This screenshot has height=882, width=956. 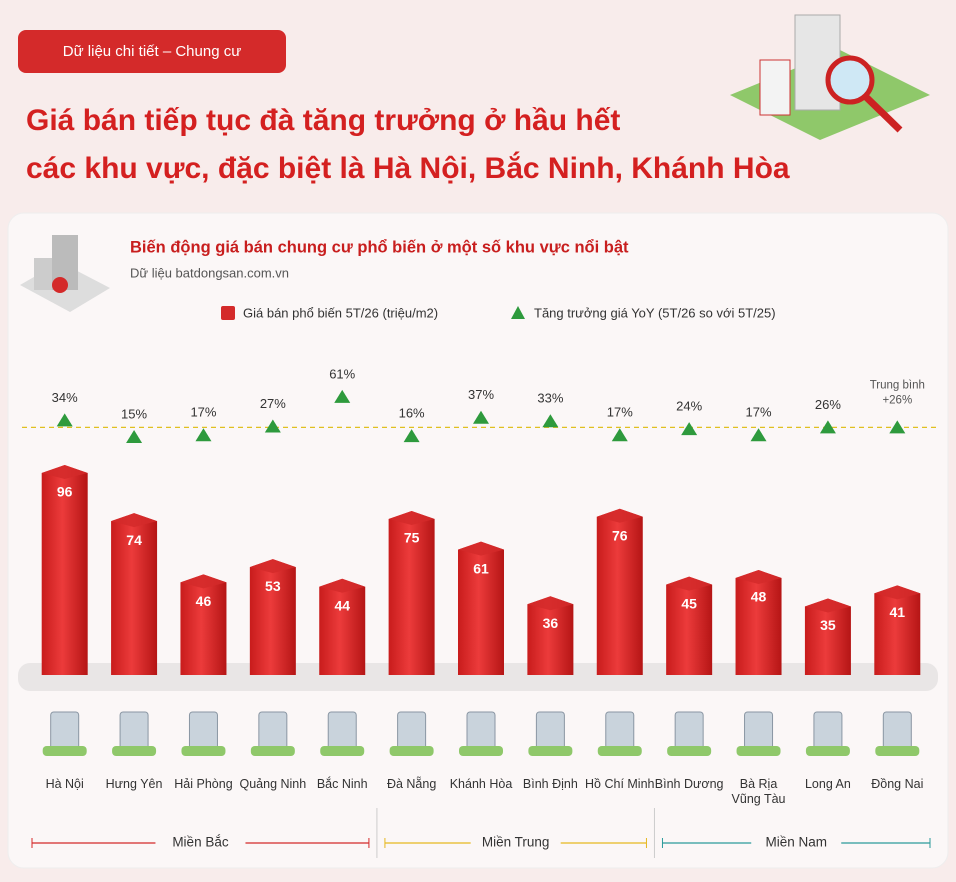 I want to click on bar-label: 75, so click(x=412, y=538).